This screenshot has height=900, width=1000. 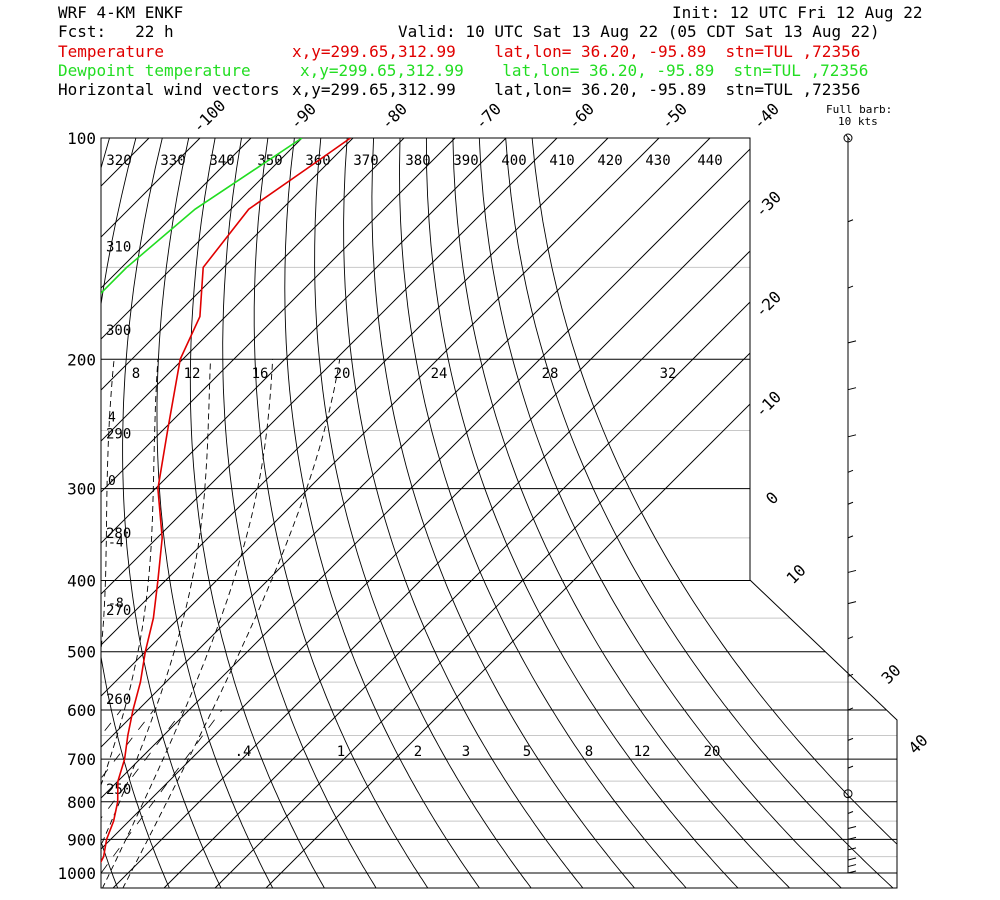 I want to click on dry-adiabat-label: 430, so click(x=657, y=161).